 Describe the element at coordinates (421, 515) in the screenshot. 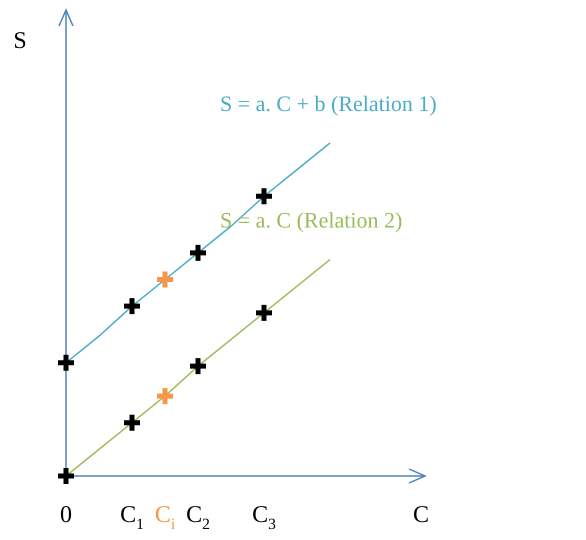

I see `x-axis-title: C` at that location.